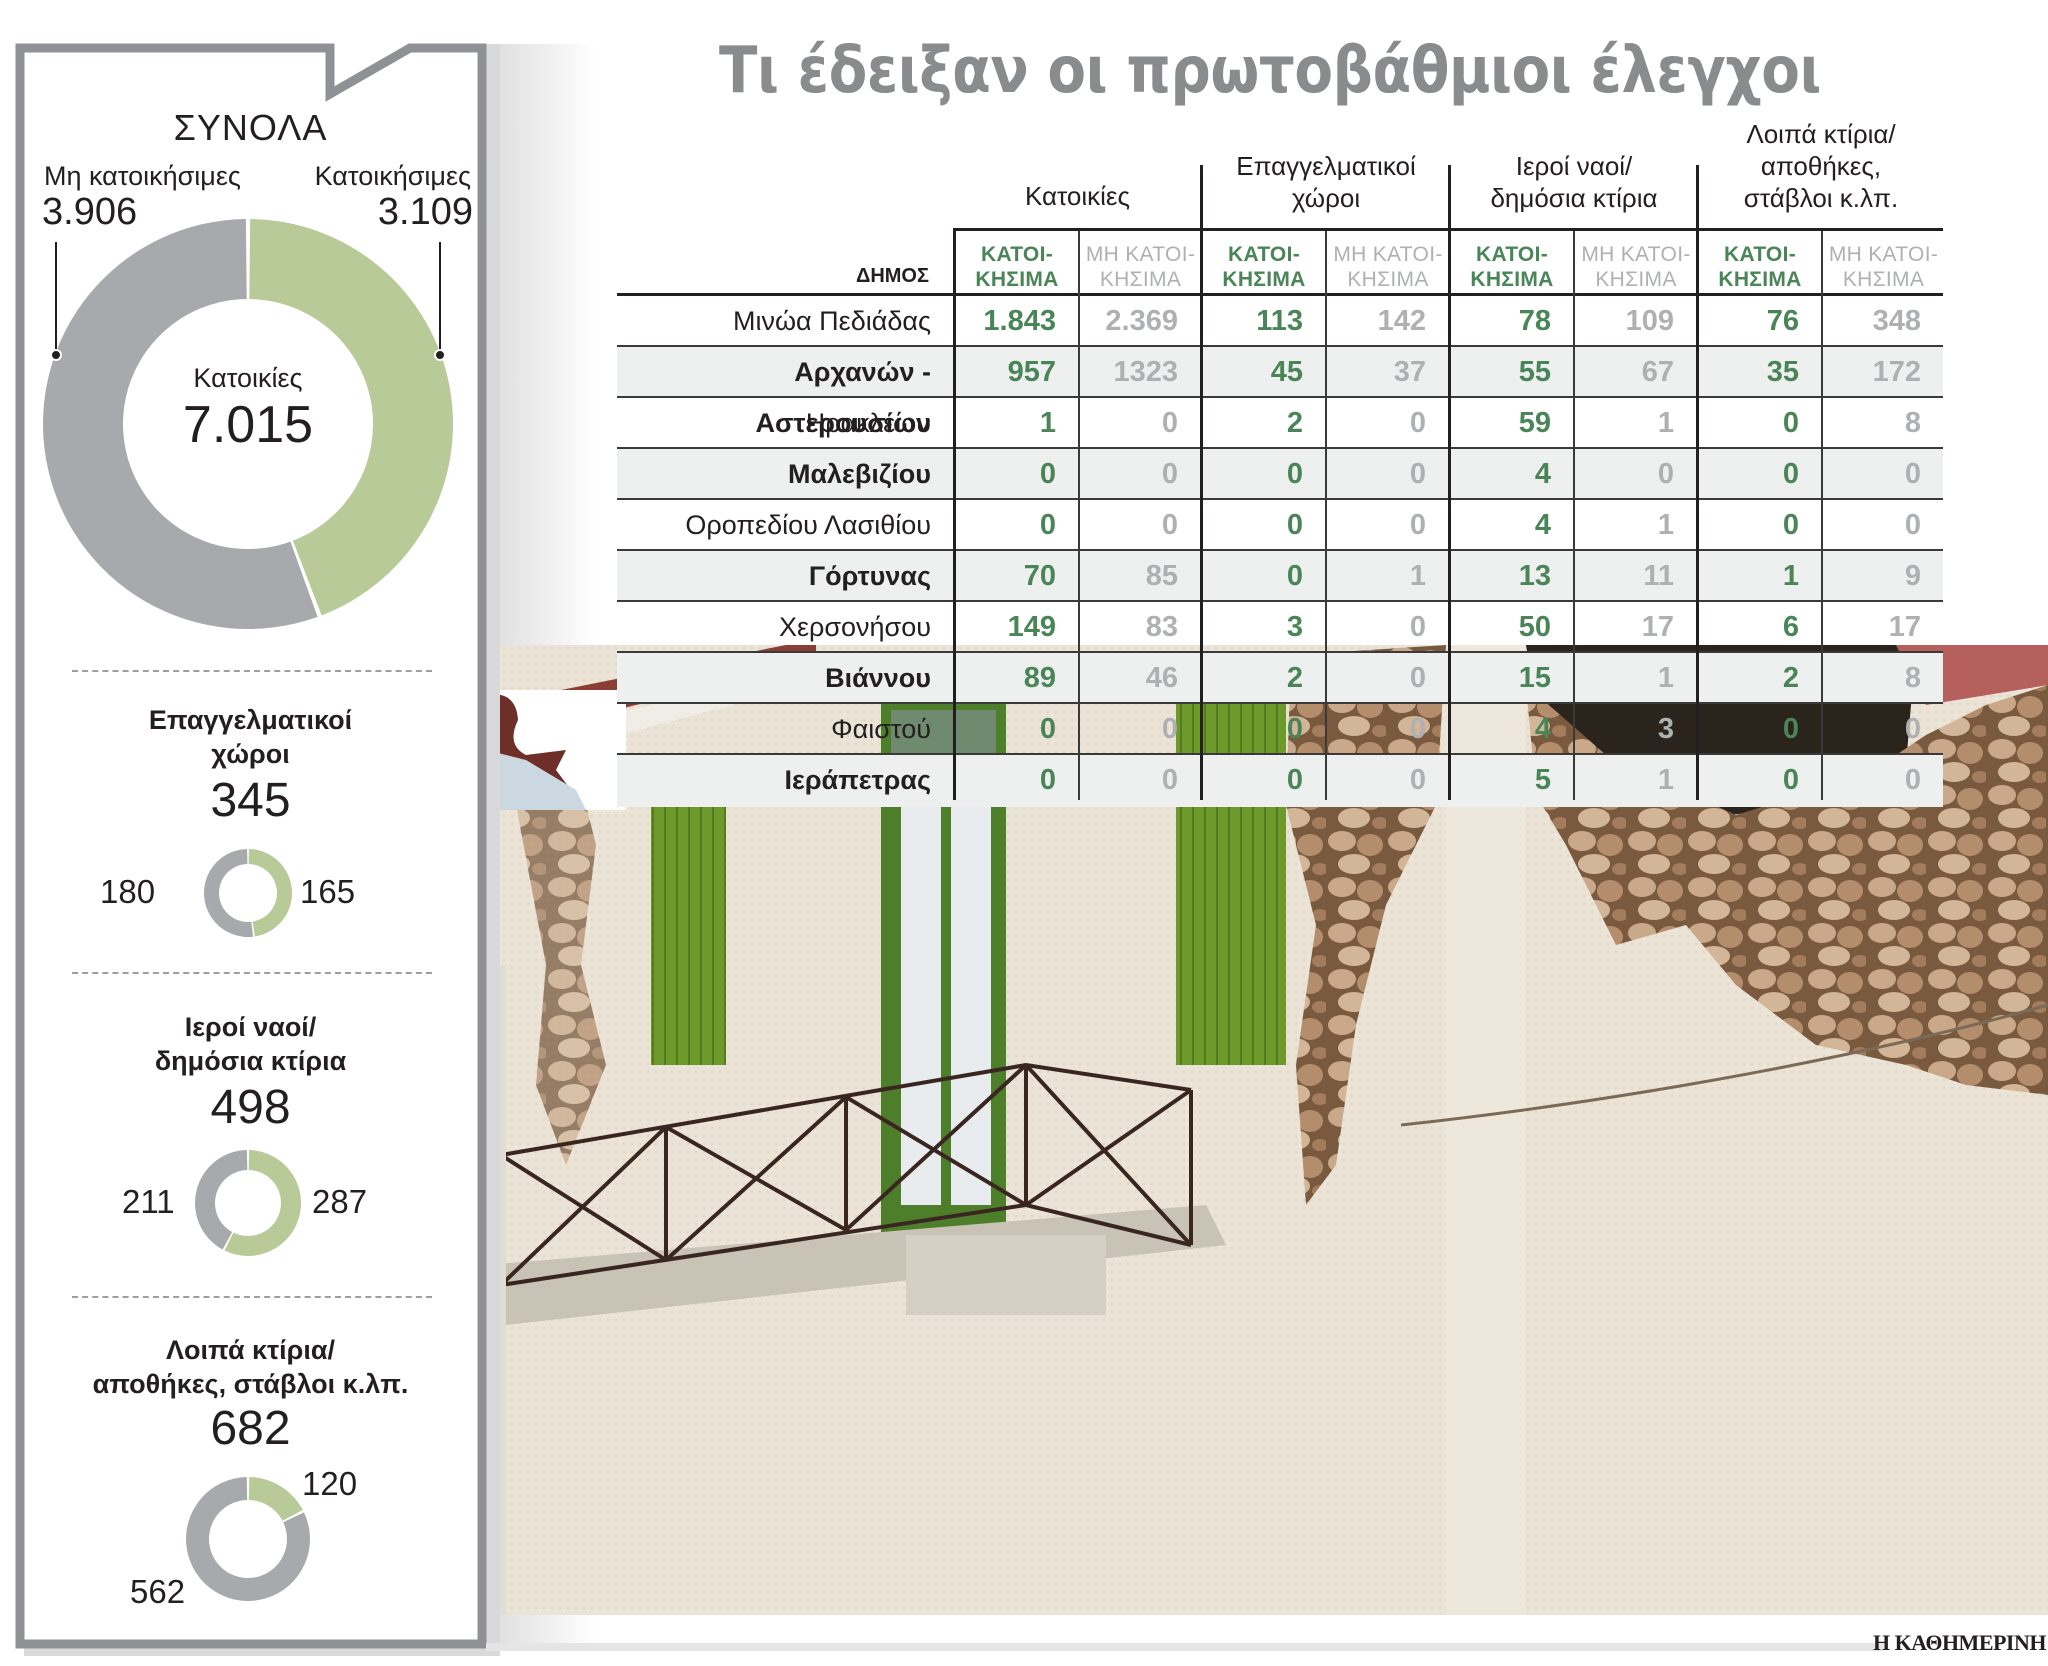 This screenshot has width=2048, height=1666. What do you see at coordinates (1286, 372) in the screenshot?
I see `cell-habitable: 45` at bounding box center [1286, 372].